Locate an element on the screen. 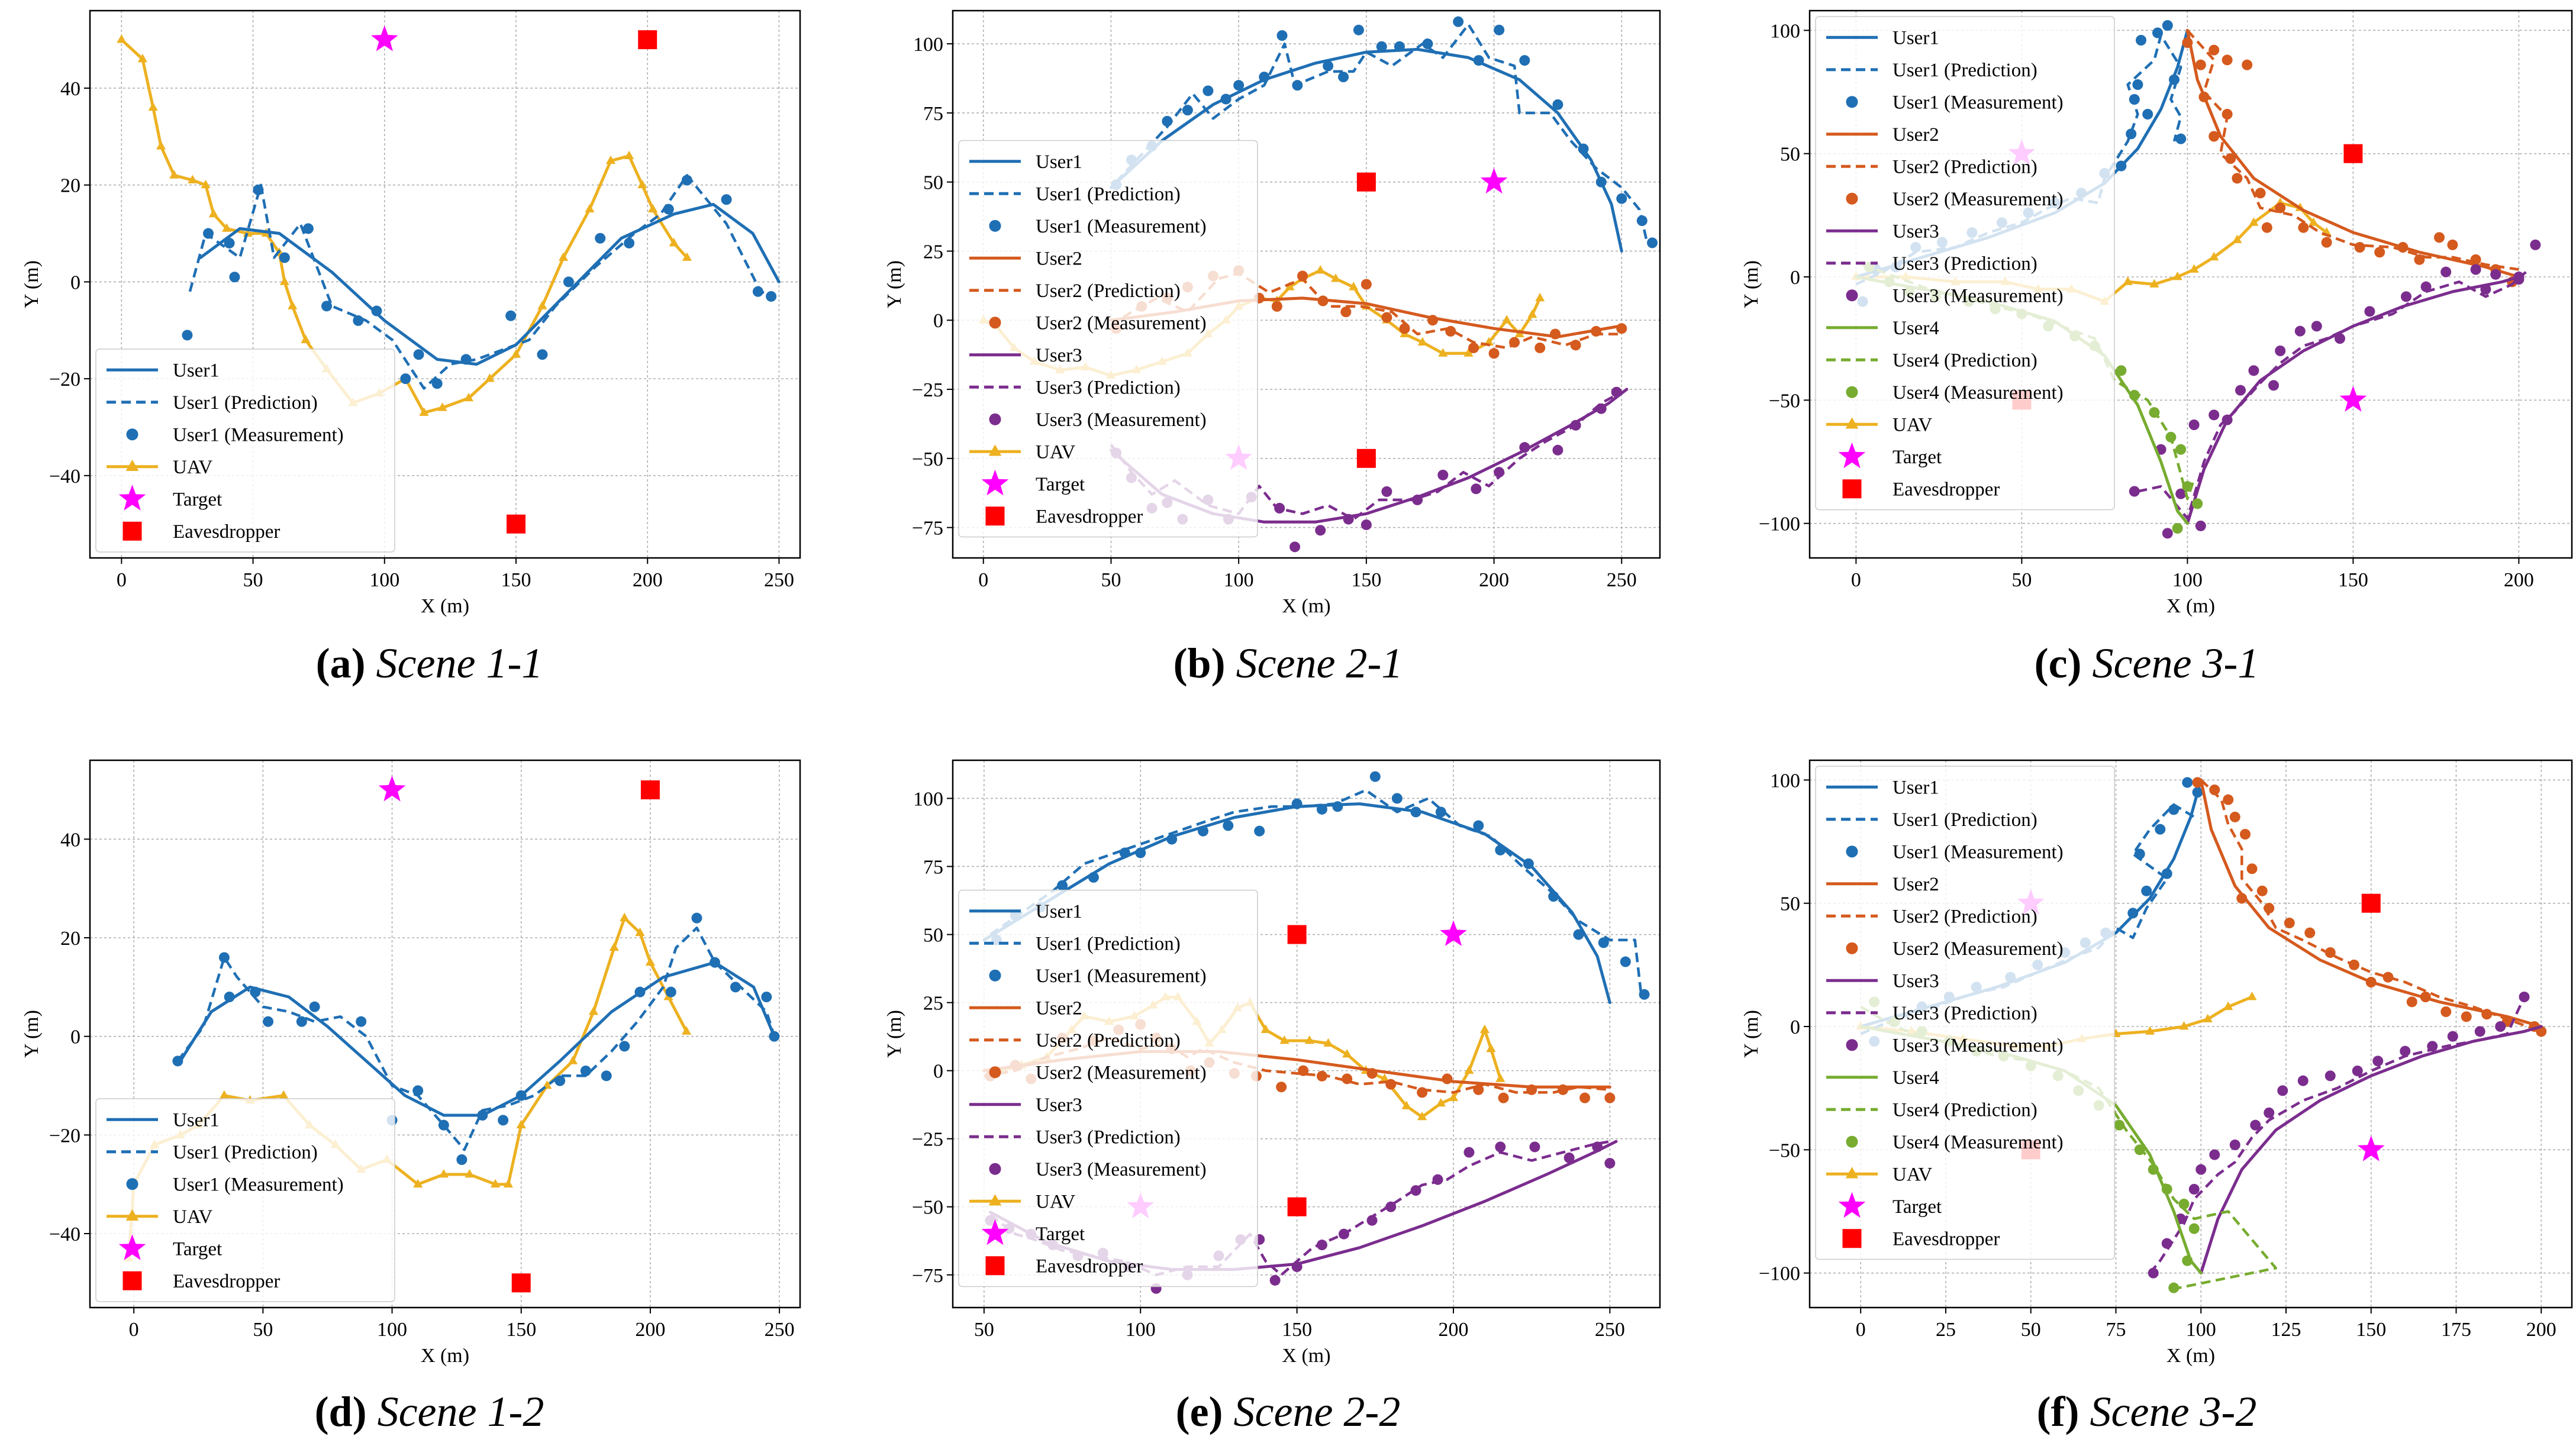  caption-c: (c) Scene 3-1 is located at coordinates (2146, 664).